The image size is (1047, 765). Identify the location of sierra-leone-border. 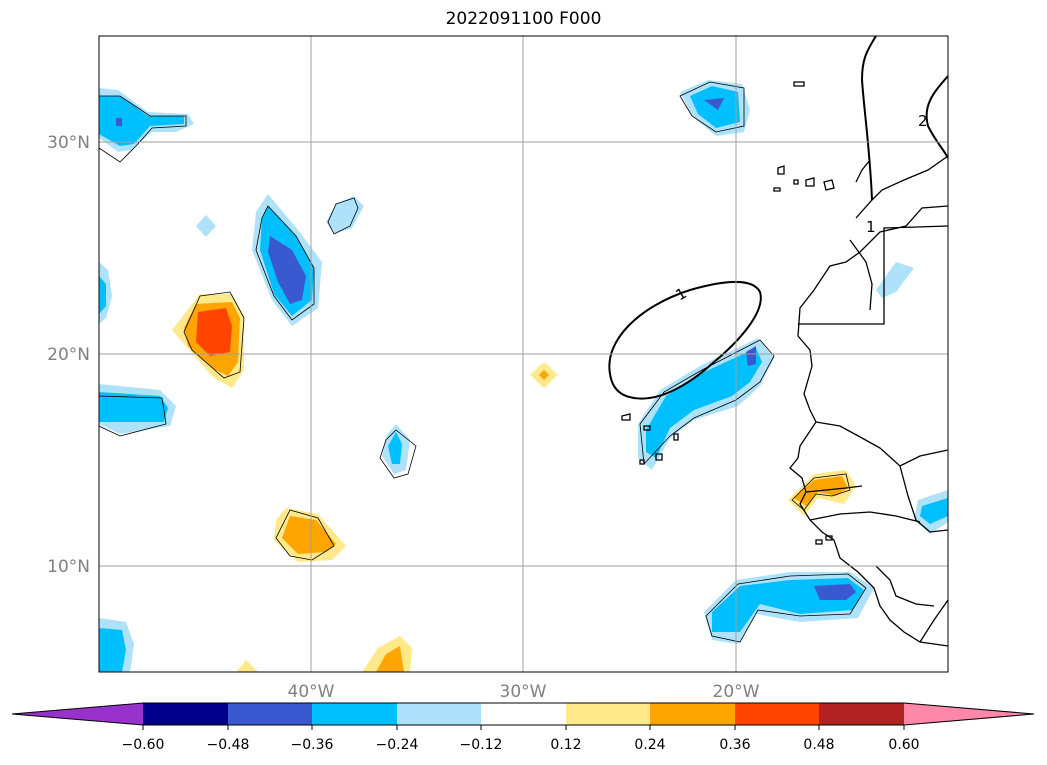
(905, 586).